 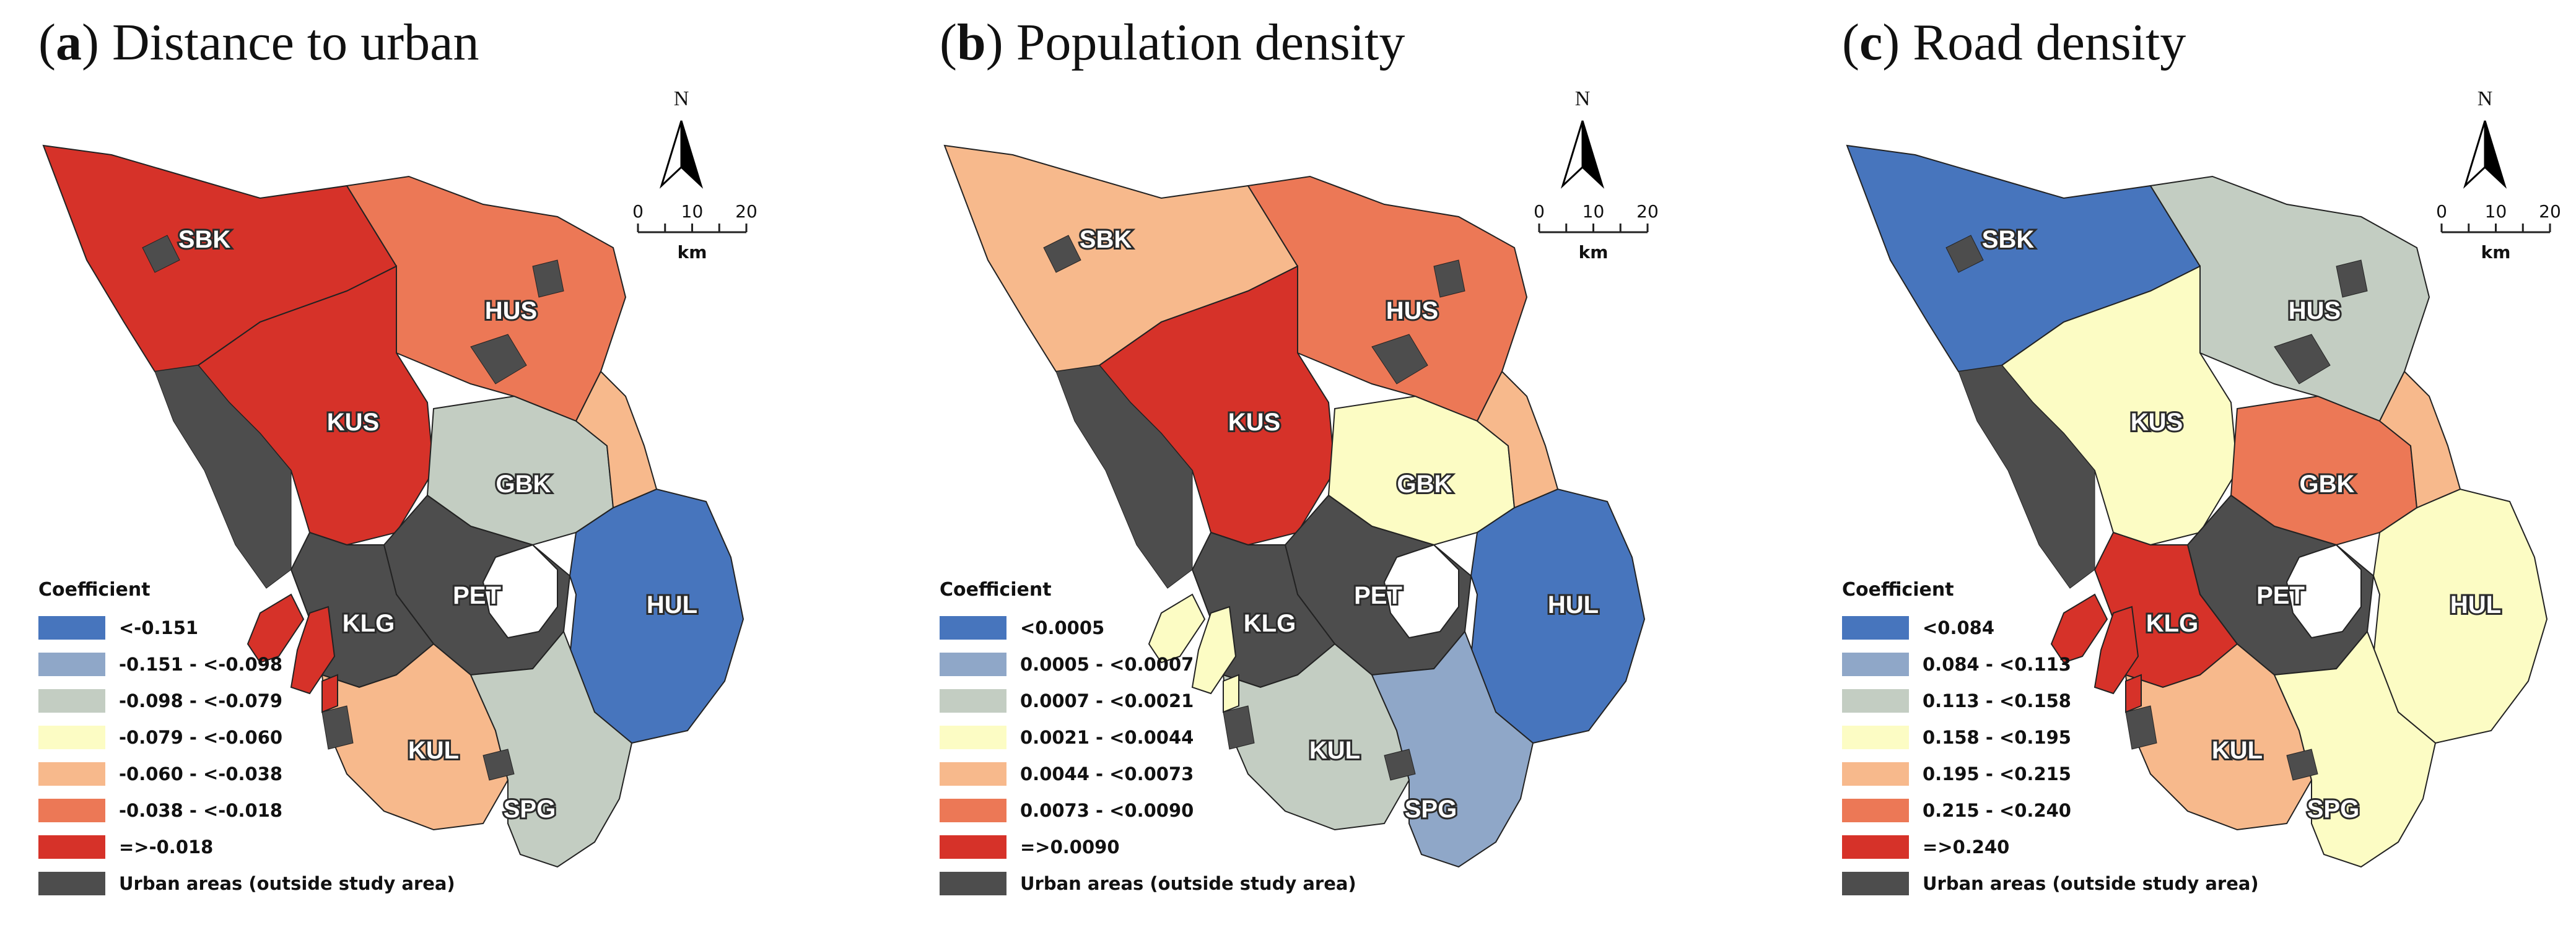 I want to click on legend-label: 0.113 - <0.158, so click(x=1997, y=700).